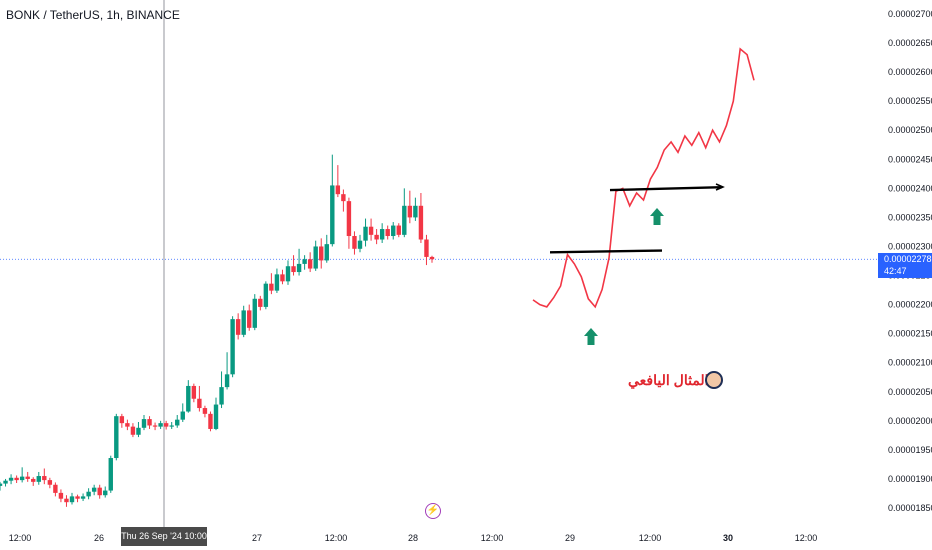 The image size is (932, 550). Describe the element at coordinates (910, 421) in the screenshot. I see `price-tick-label: 0.00002000` at that location.